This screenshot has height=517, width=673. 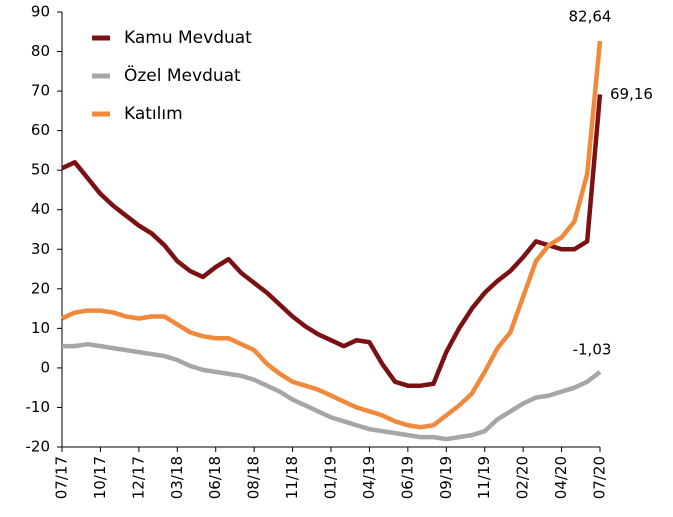 What do you see at coordinates (182, 75) in the screenshot?
I see `legend-label: Özel Mevduat` at bounding box center [182, 75].